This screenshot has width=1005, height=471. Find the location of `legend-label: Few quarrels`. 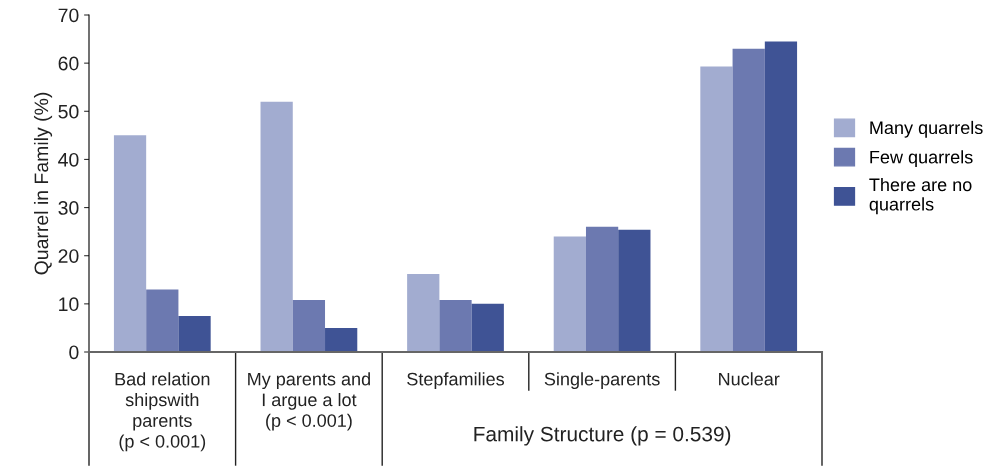

legend-label: Few quarrels is located at coordinates (921, 159).